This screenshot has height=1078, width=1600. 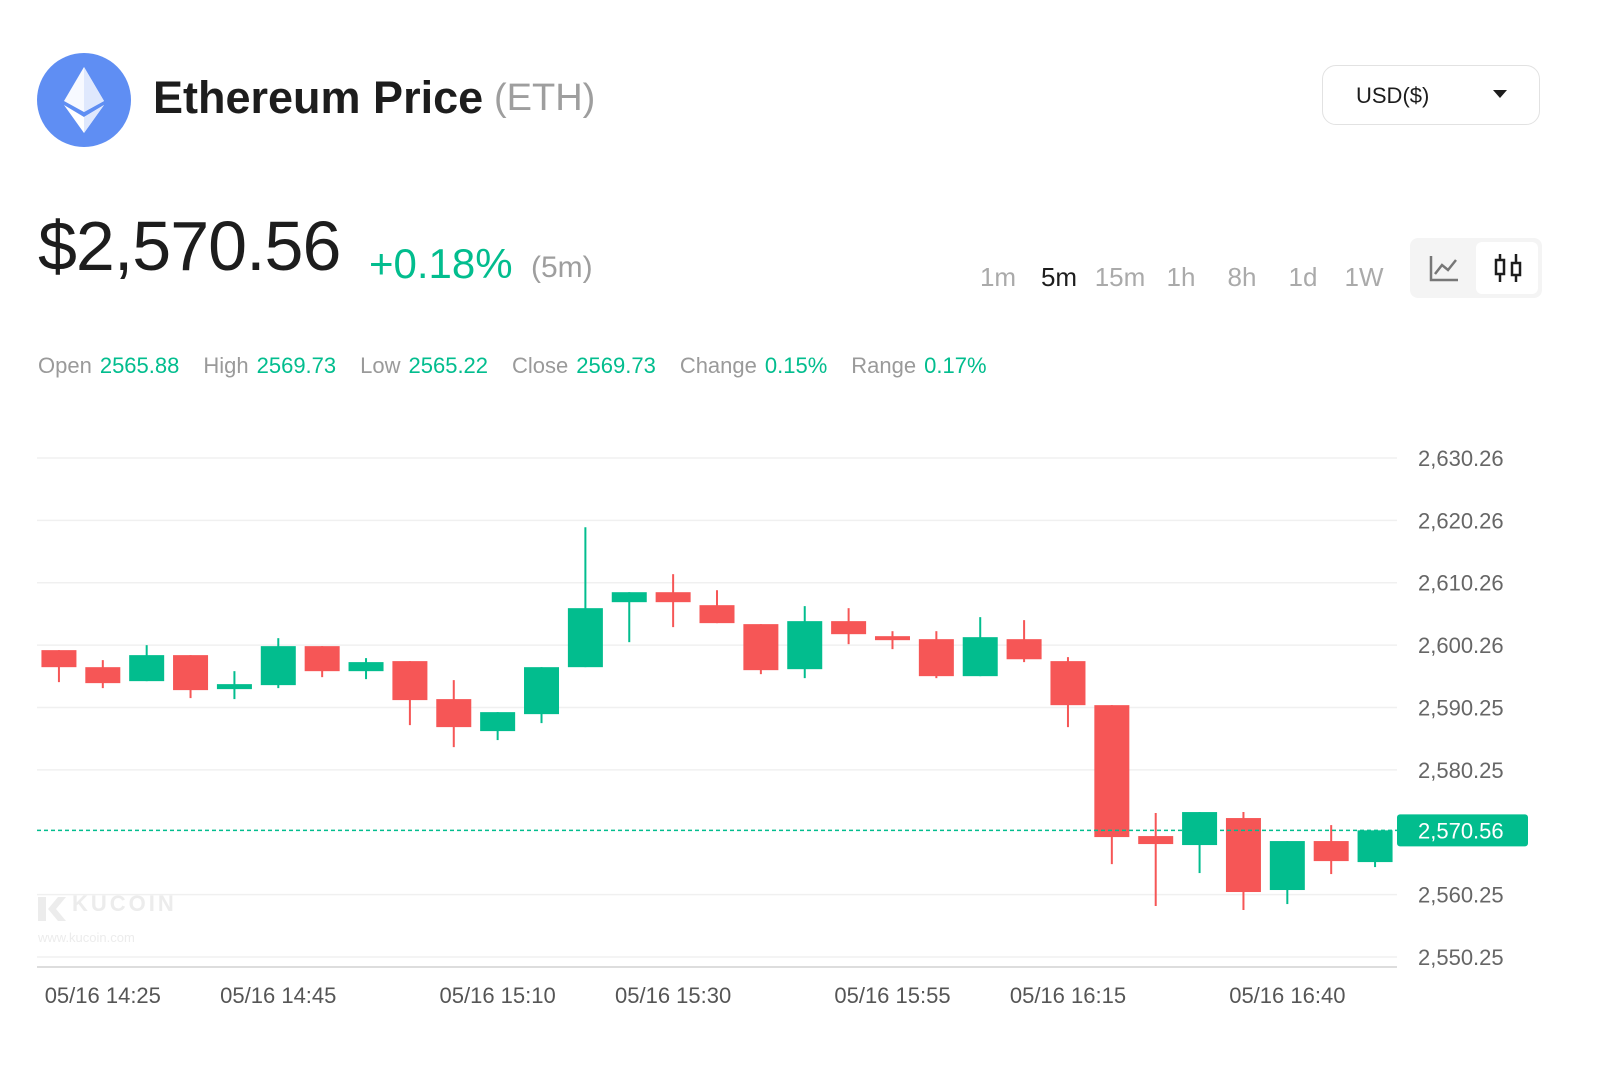 What do you see at coordinates (1461, 583) in the screenshot?
I see `y-tick-label: 2,610.26` at bounding box center [1461, 583].